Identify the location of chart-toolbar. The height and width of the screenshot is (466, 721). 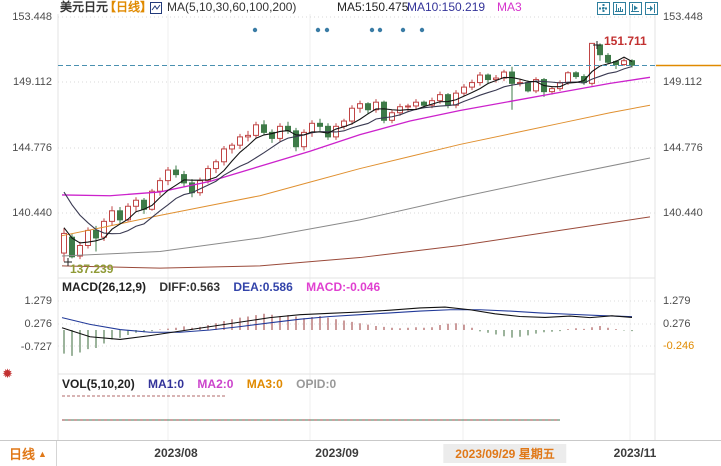
(627, 8).